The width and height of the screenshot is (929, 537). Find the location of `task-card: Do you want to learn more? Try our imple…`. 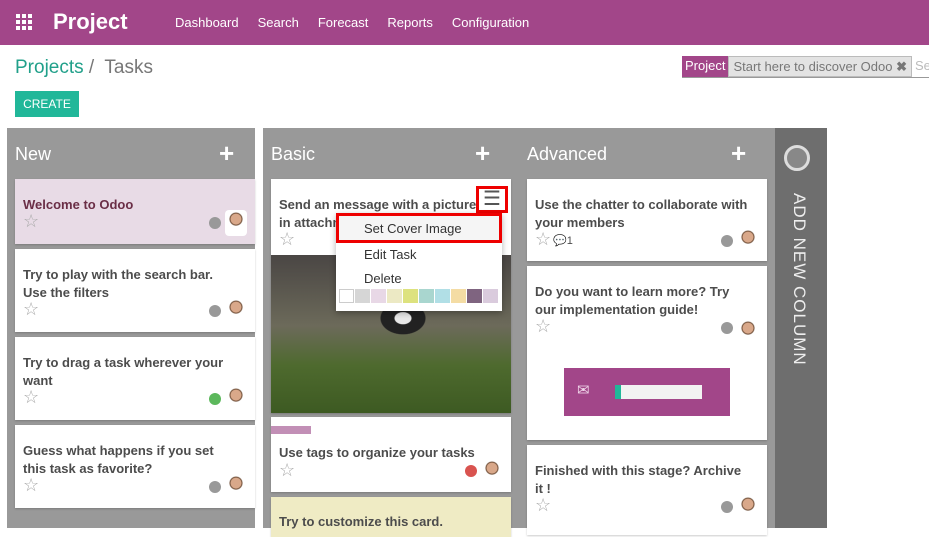

task-card: Do you want to learn more? Try our imple… is located at coordinates (647, 353).